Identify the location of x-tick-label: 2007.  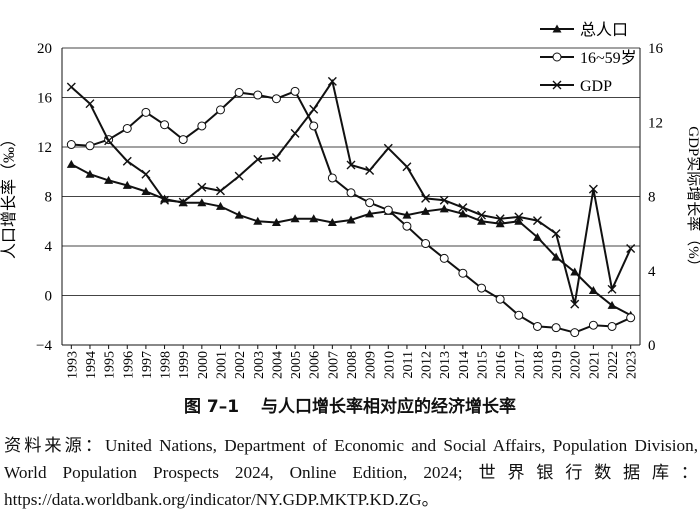
(333, 365).